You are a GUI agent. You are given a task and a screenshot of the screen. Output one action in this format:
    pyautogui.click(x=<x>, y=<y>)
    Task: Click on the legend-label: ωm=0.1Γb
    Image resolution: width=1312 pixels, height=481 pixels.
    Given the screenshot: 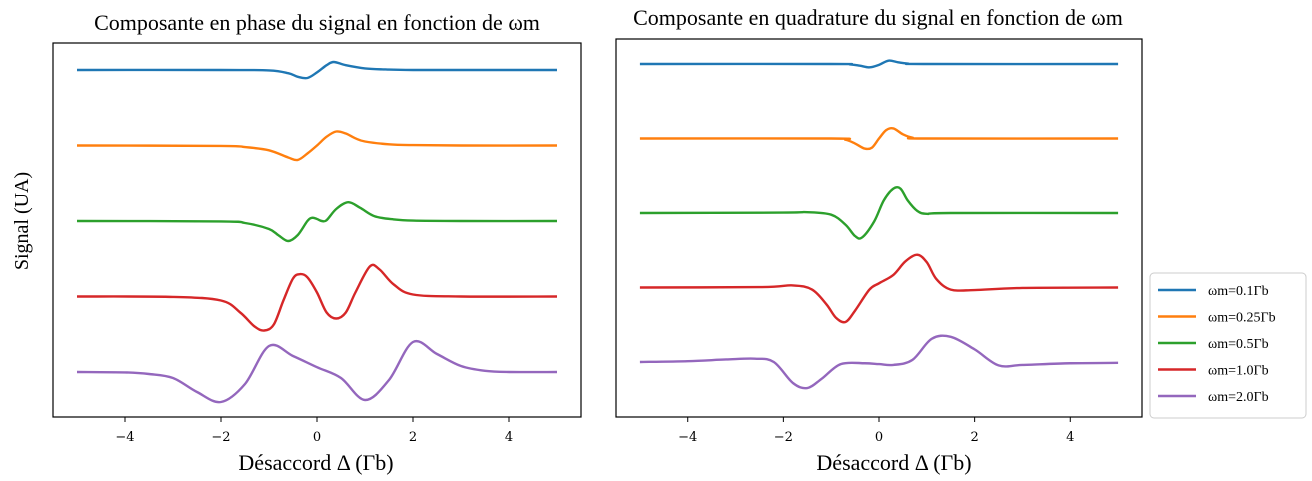 What is the action you would take?
    pyautogui.click(x=1238, y=291)
    